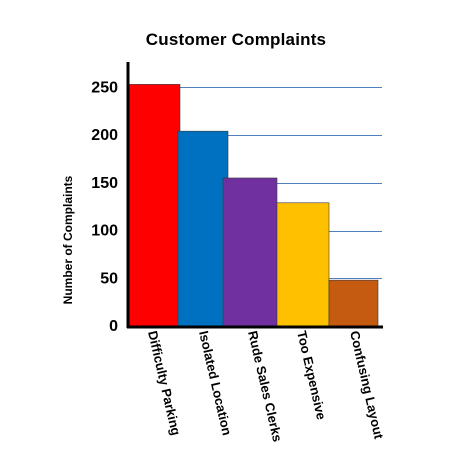  I want to click on x-tick-difficulty-parking: Difficulty Parking, so click(164, 383).